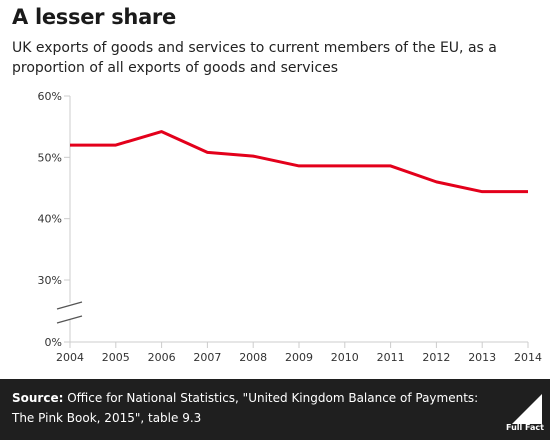 The image size is (550, 440). What do you see at coordinates (207, 357) in the screenshot?
I see `x-tick-label: 2007` at bounding box center [207, 357].